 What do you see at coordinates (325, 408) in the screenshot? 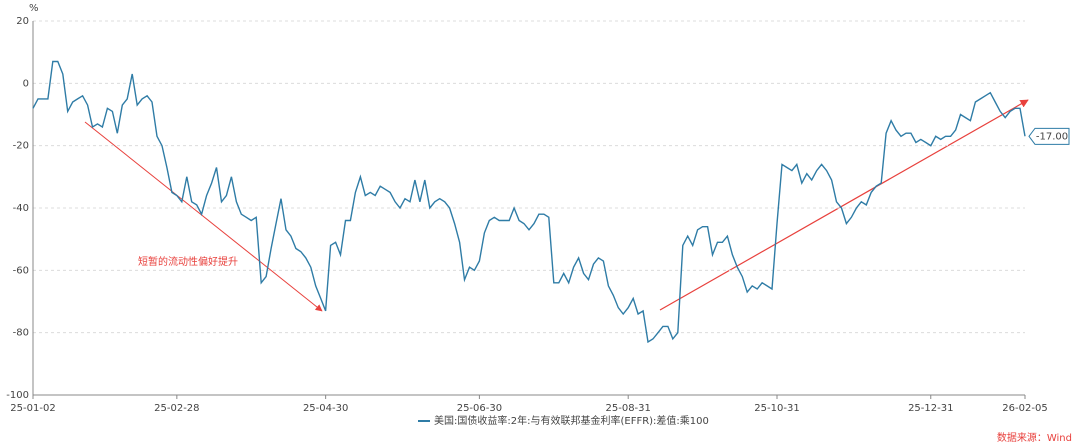
I see `x-tick-label: 25-04-30` at bounding box center [325, 408].